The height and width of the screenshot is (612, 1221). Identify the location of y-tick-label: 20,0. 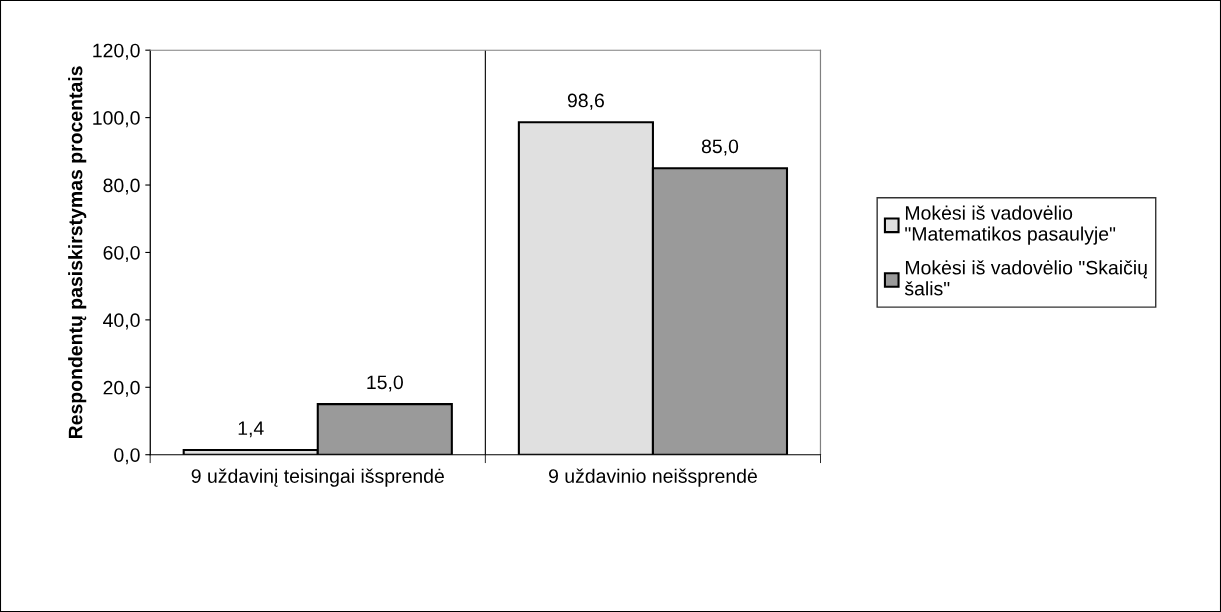
(121, 388).